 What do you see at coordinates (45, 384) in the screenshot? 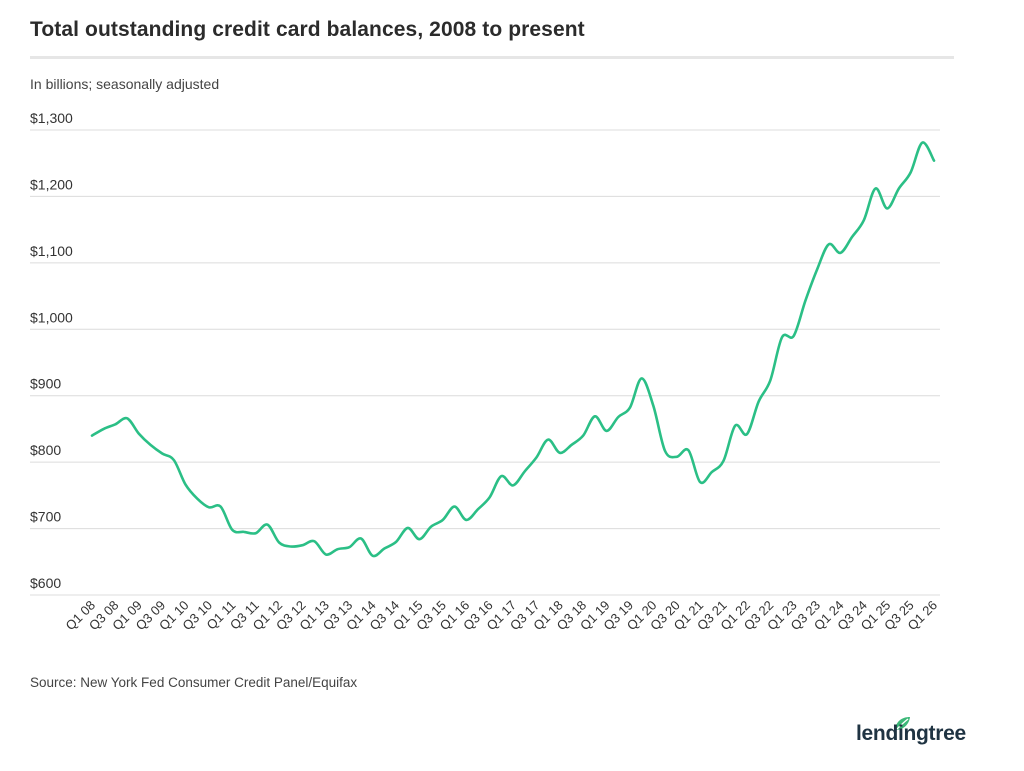
I see `y-tick-label: $900` at bounding box center [45, 384].